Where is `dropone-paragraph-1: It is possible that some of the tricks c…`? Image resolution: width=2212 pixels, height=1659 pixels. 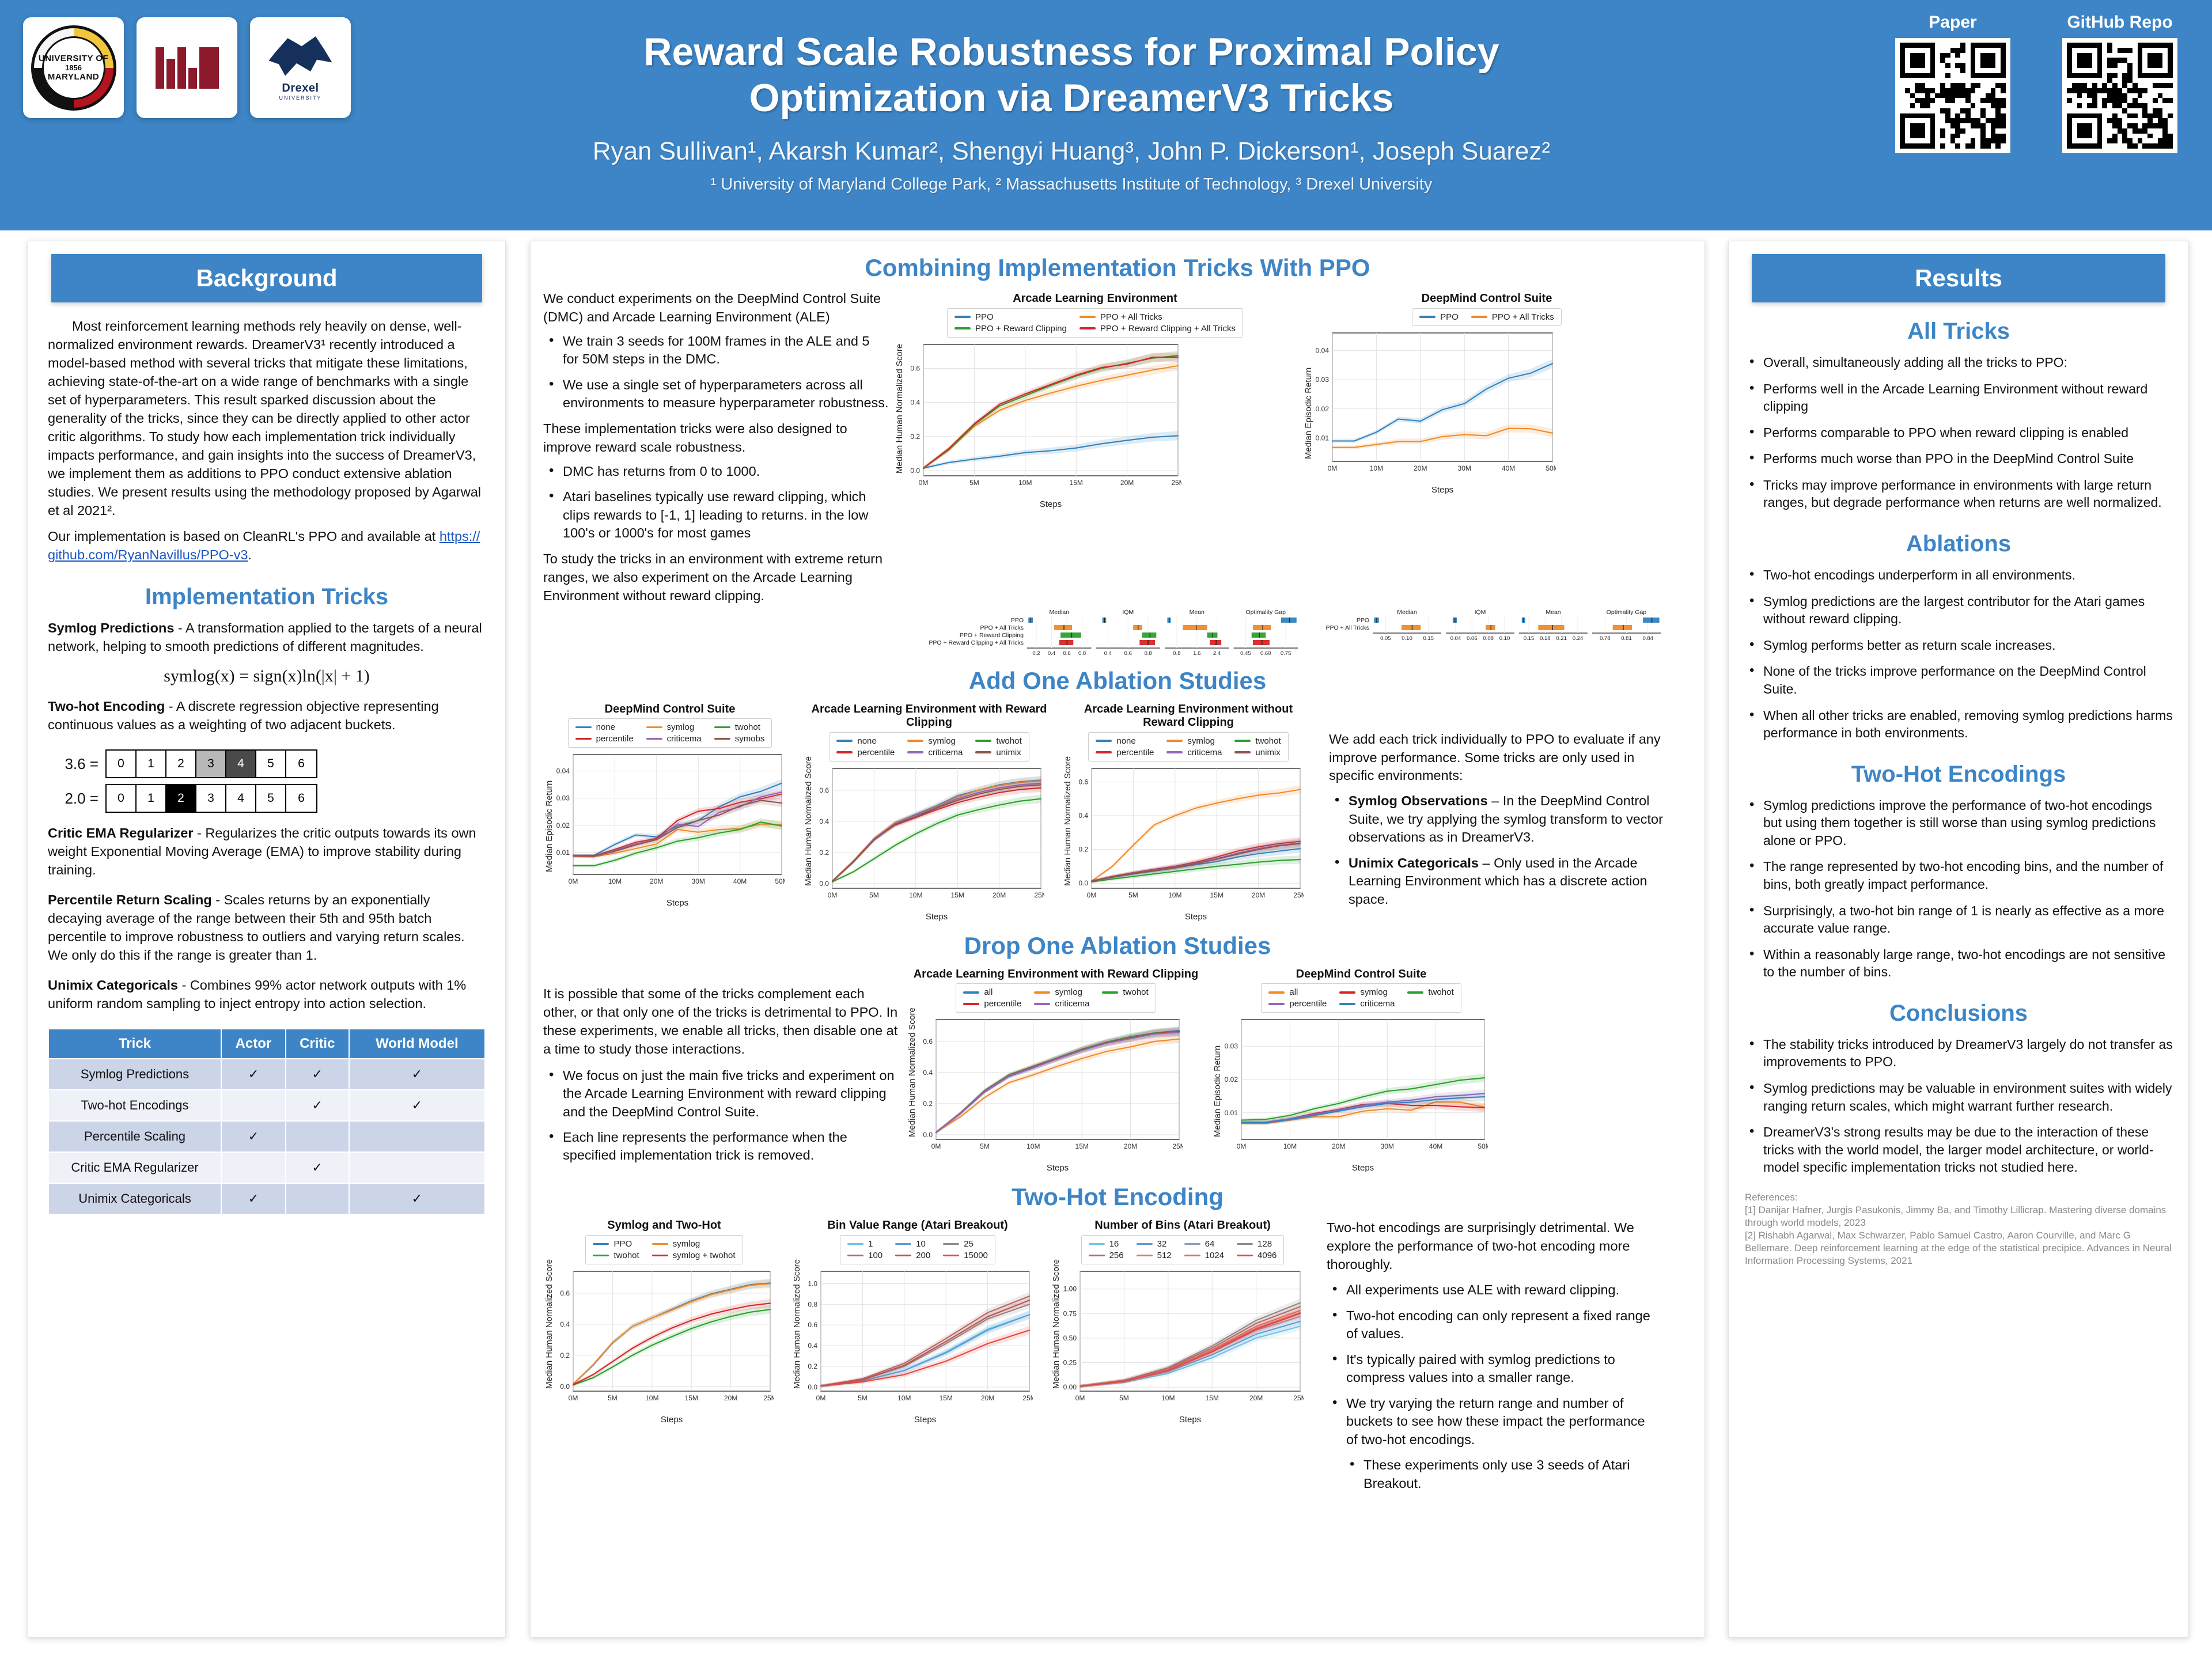 dropone-paragraph-1: It is possible that some of the tricks c… is located at coordinates (720, 1021).